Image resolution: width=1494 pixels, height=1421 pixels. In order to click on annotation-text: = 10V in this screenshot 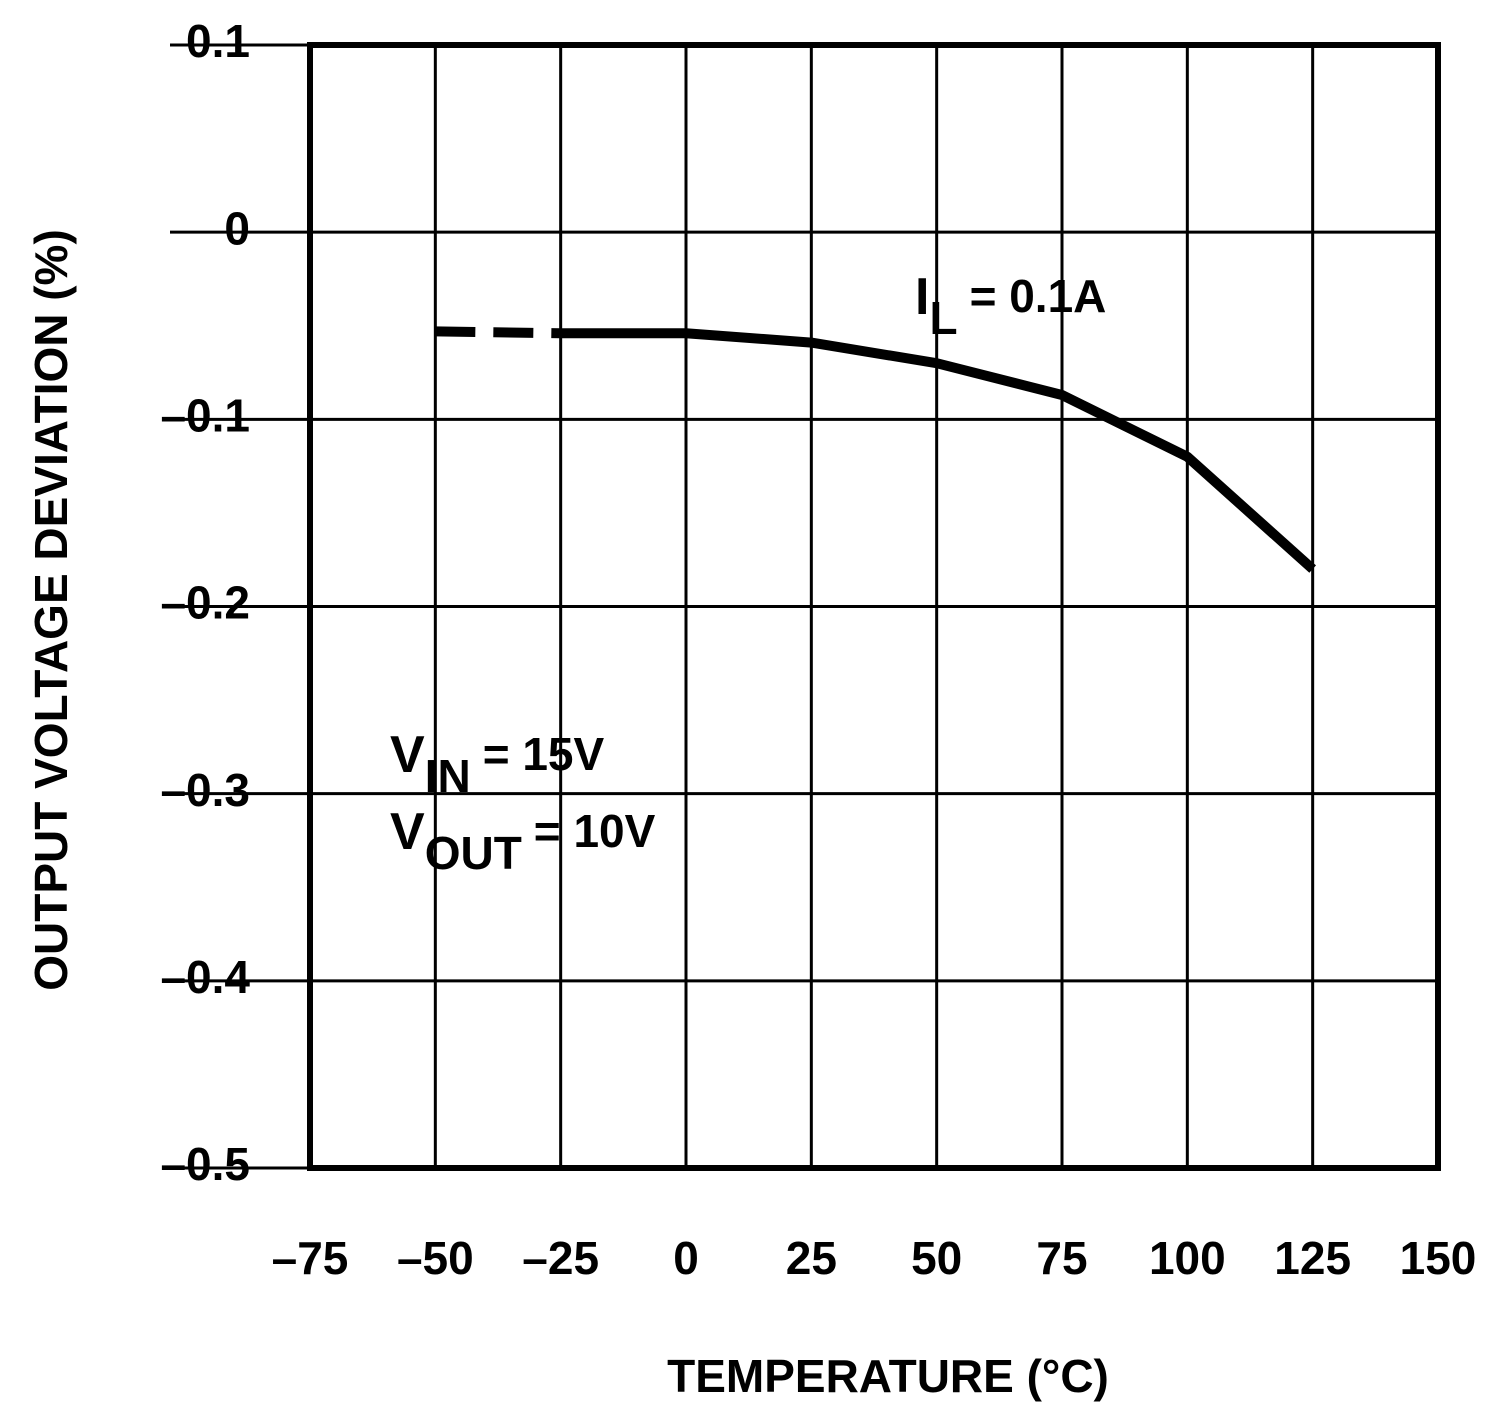, I will do `click(595, 831)`.